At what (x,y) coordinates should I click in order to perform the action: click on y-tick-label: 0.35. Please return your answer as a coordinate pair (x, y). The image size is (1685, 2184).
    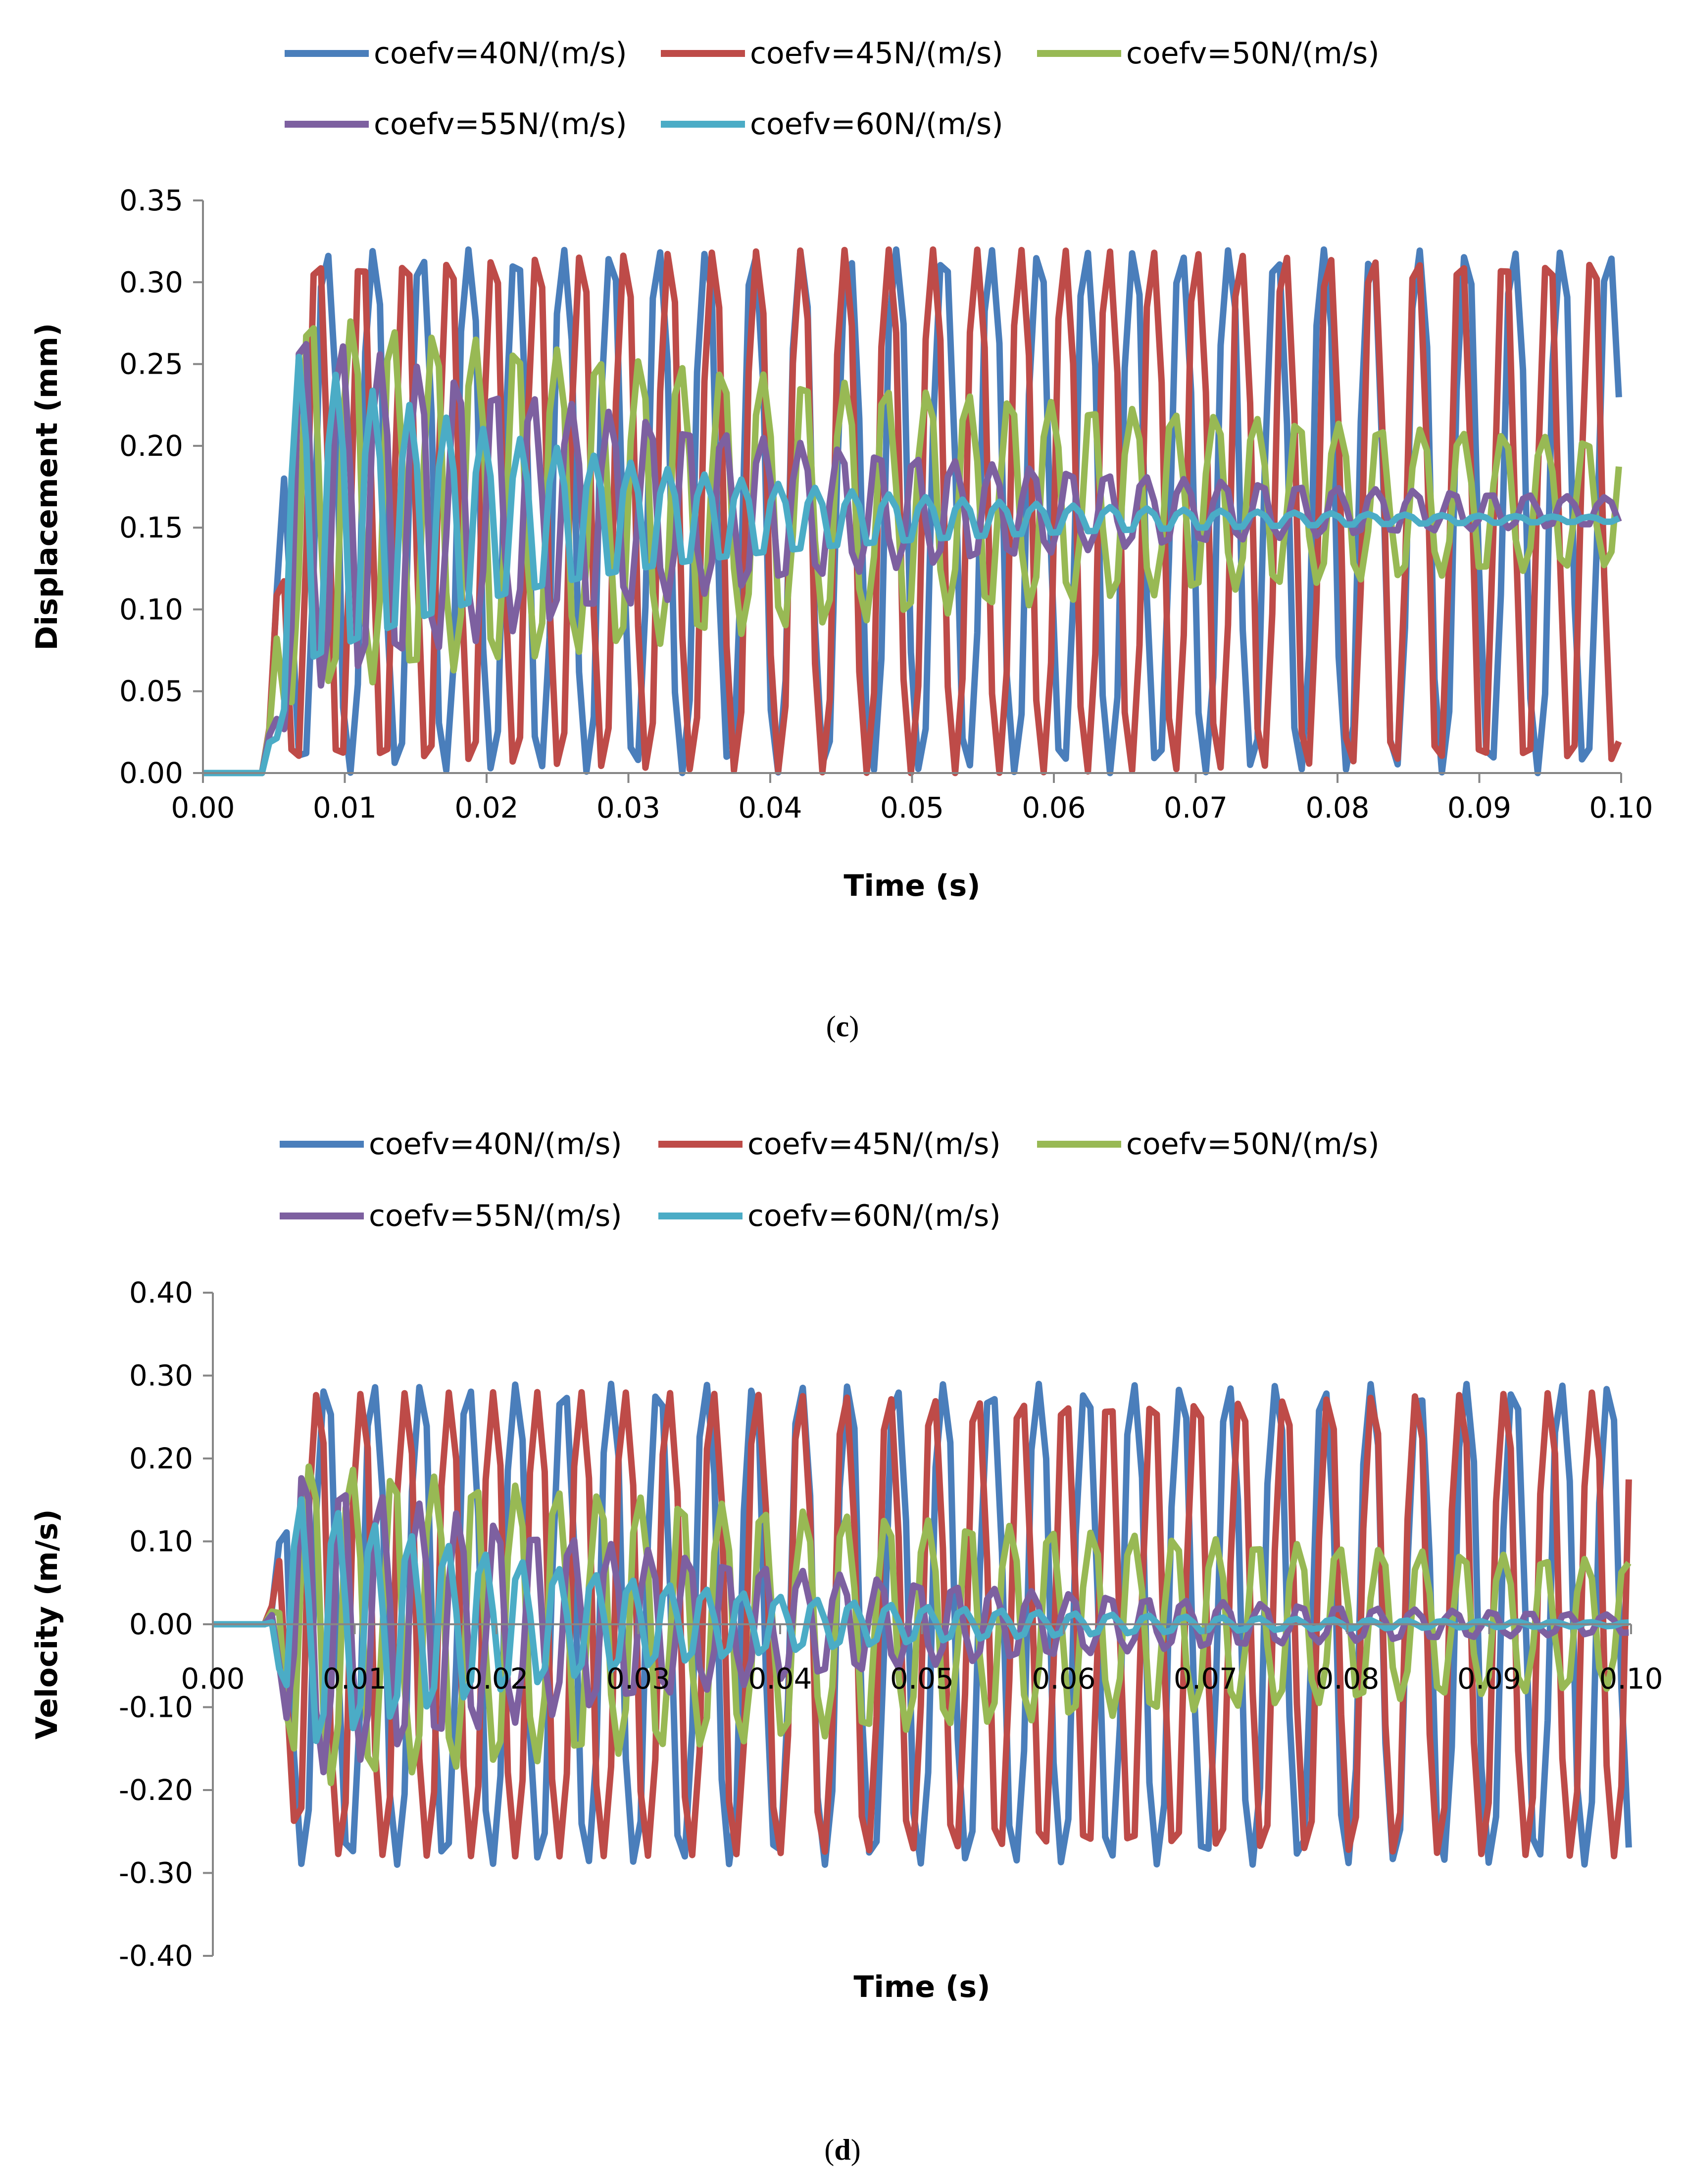
    Looking at the image, I should click on (151, 200).